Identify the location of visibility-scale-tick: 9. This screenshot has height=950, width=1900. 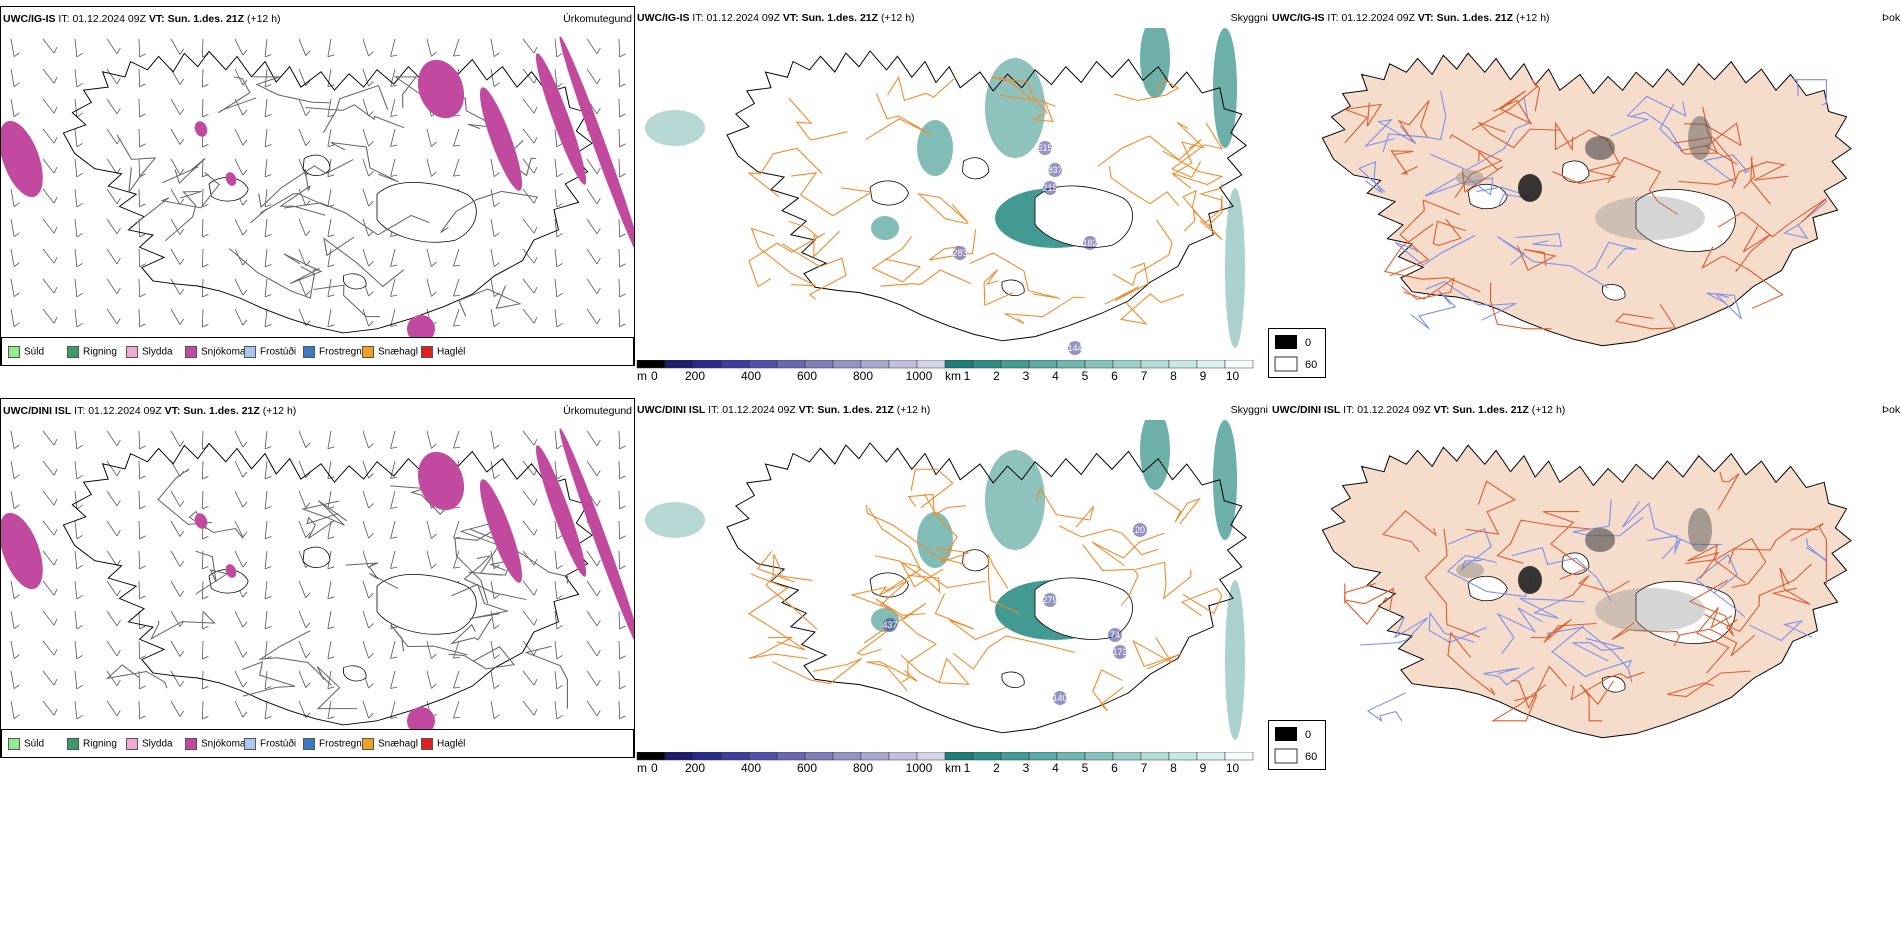
(1203, 376).